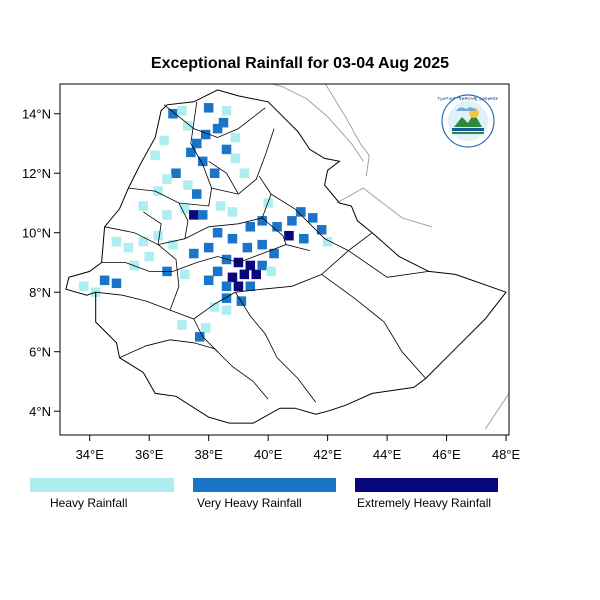 This screenshot has height=600, width=600. I want to click on legend-label: Extremely Heavy Rainfall, so click(424, 503).